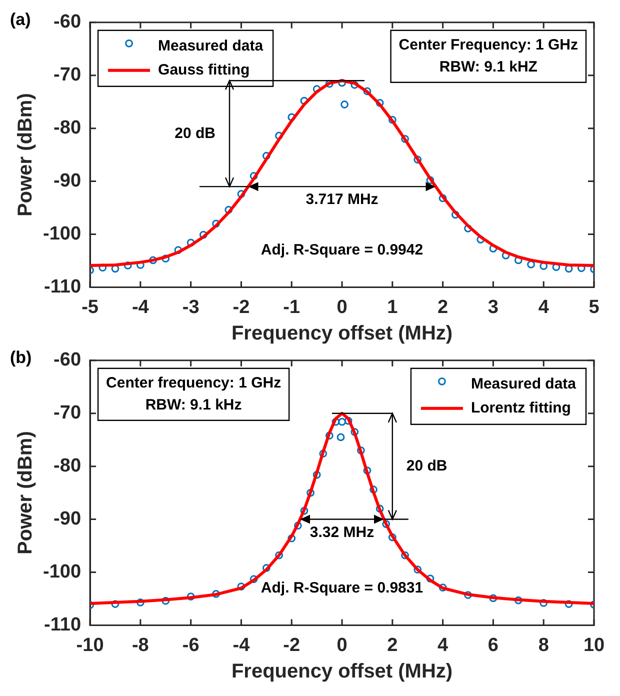 This screenshot has height=696, width=620. Describe the element at coordinates (140, 645) in the screenshot. I see `x-tick-label: -8` at that location.